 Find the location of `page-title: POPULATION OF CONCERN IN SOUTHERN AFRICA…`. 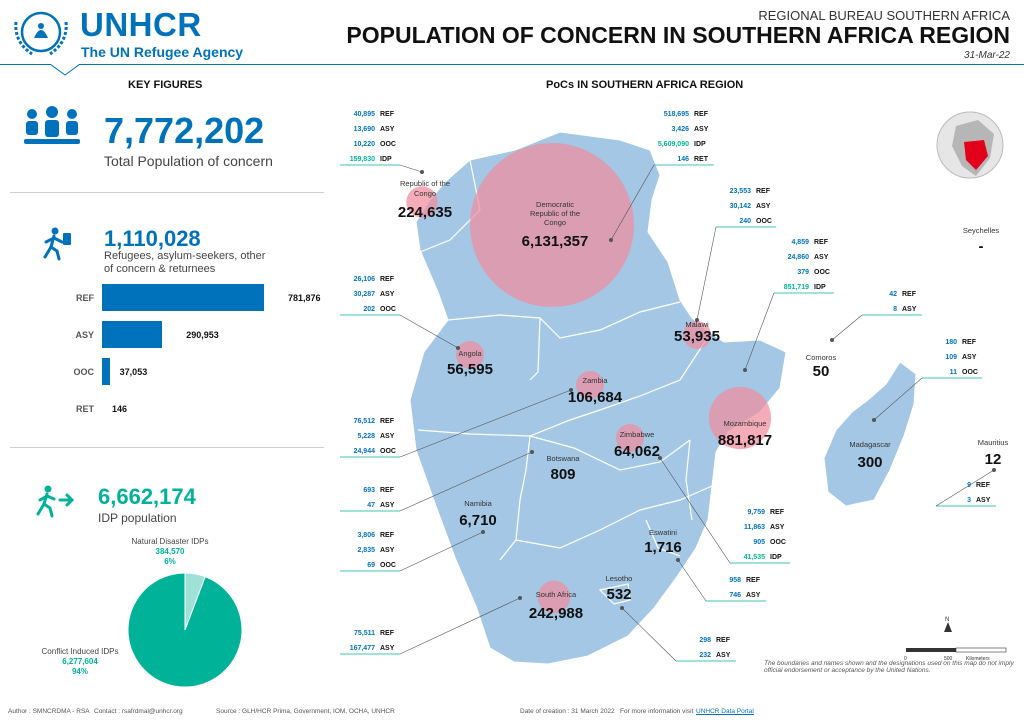

page-title: POPULATION OF CONCERN IN SOUTHERN AFRICA… is located at coordinates (678, 35).